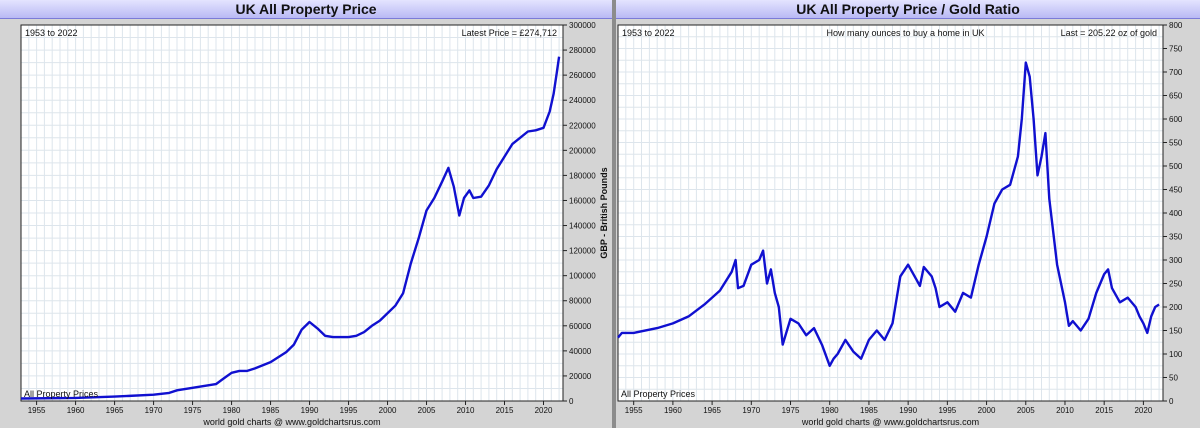 This screenshot has height=428, width=1200. I want to click on subtitle-description: How many ounces to buy a home in UK, so click(905, 33).